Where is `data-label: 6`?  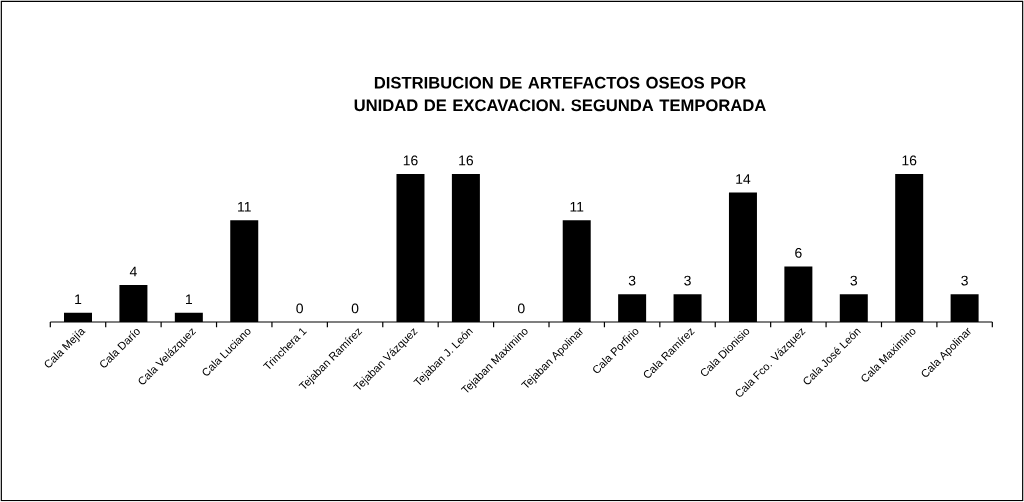 data-label: 6 is located at coordinates (798, 252).